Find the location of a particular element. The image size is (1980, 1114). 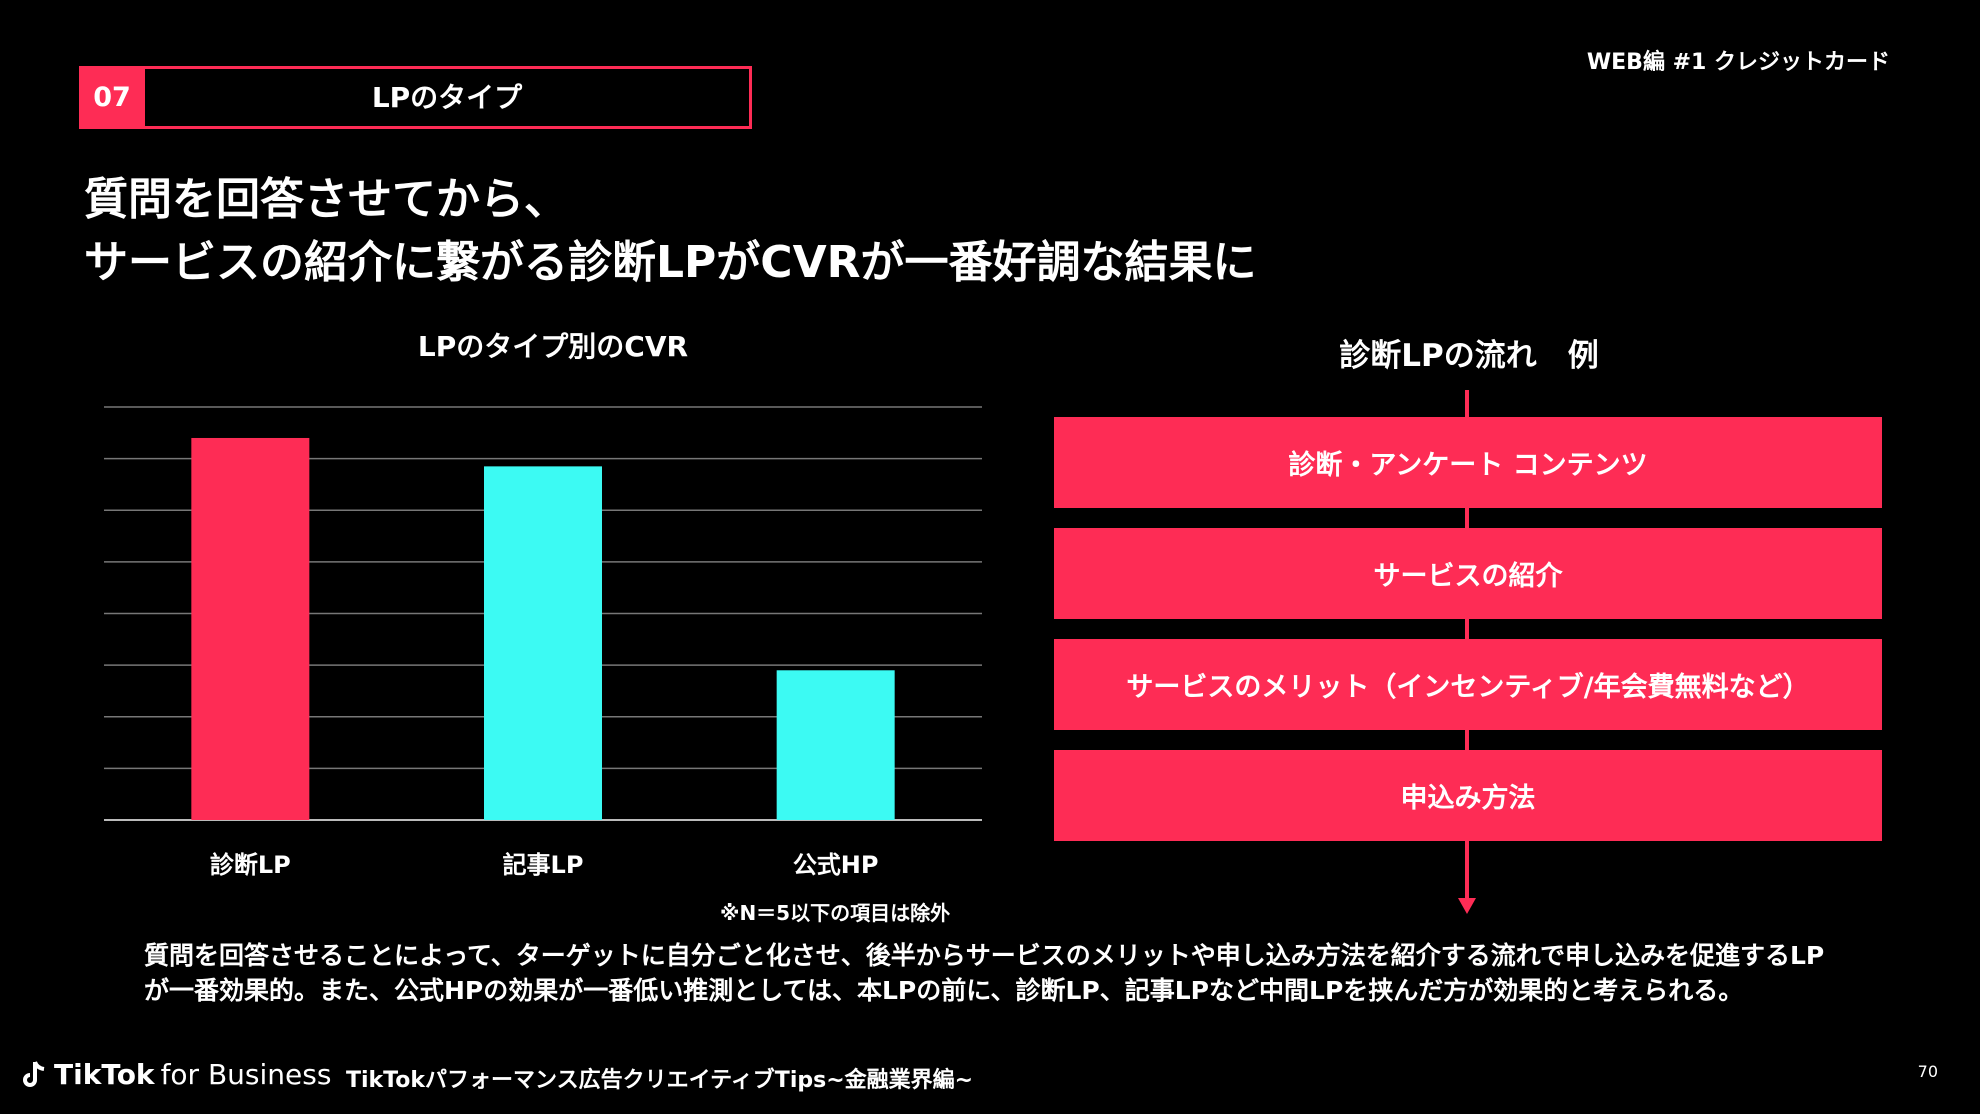

series-label: WEB編 #1 クレジットカード is located at coordinates (1738, 62).